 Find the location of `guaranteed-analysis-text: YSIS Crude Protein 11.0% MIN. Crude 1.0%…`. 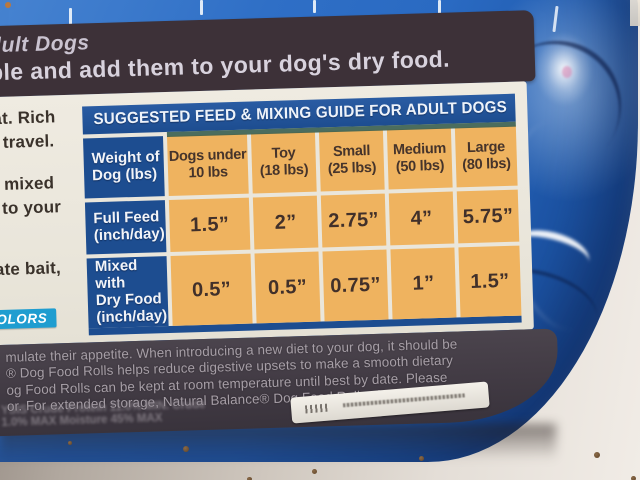

guaranteed-analysis-text: YSIS Crude Protein 11.0% MIN. Crude 1.0%… is located at coordinates (103, 414).